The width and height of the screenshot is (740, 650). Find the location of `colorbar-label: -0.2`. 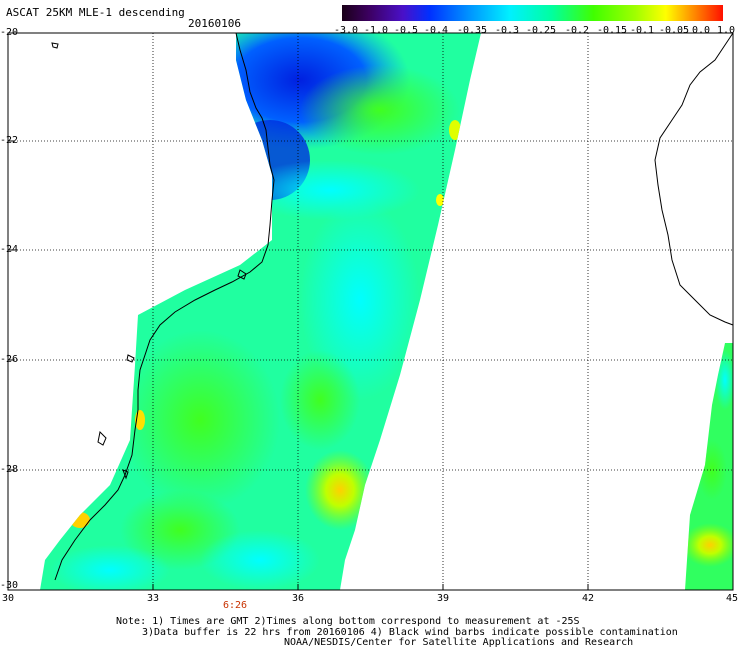

colorbar-label: -0.2 is located at coordinates (577, 30).